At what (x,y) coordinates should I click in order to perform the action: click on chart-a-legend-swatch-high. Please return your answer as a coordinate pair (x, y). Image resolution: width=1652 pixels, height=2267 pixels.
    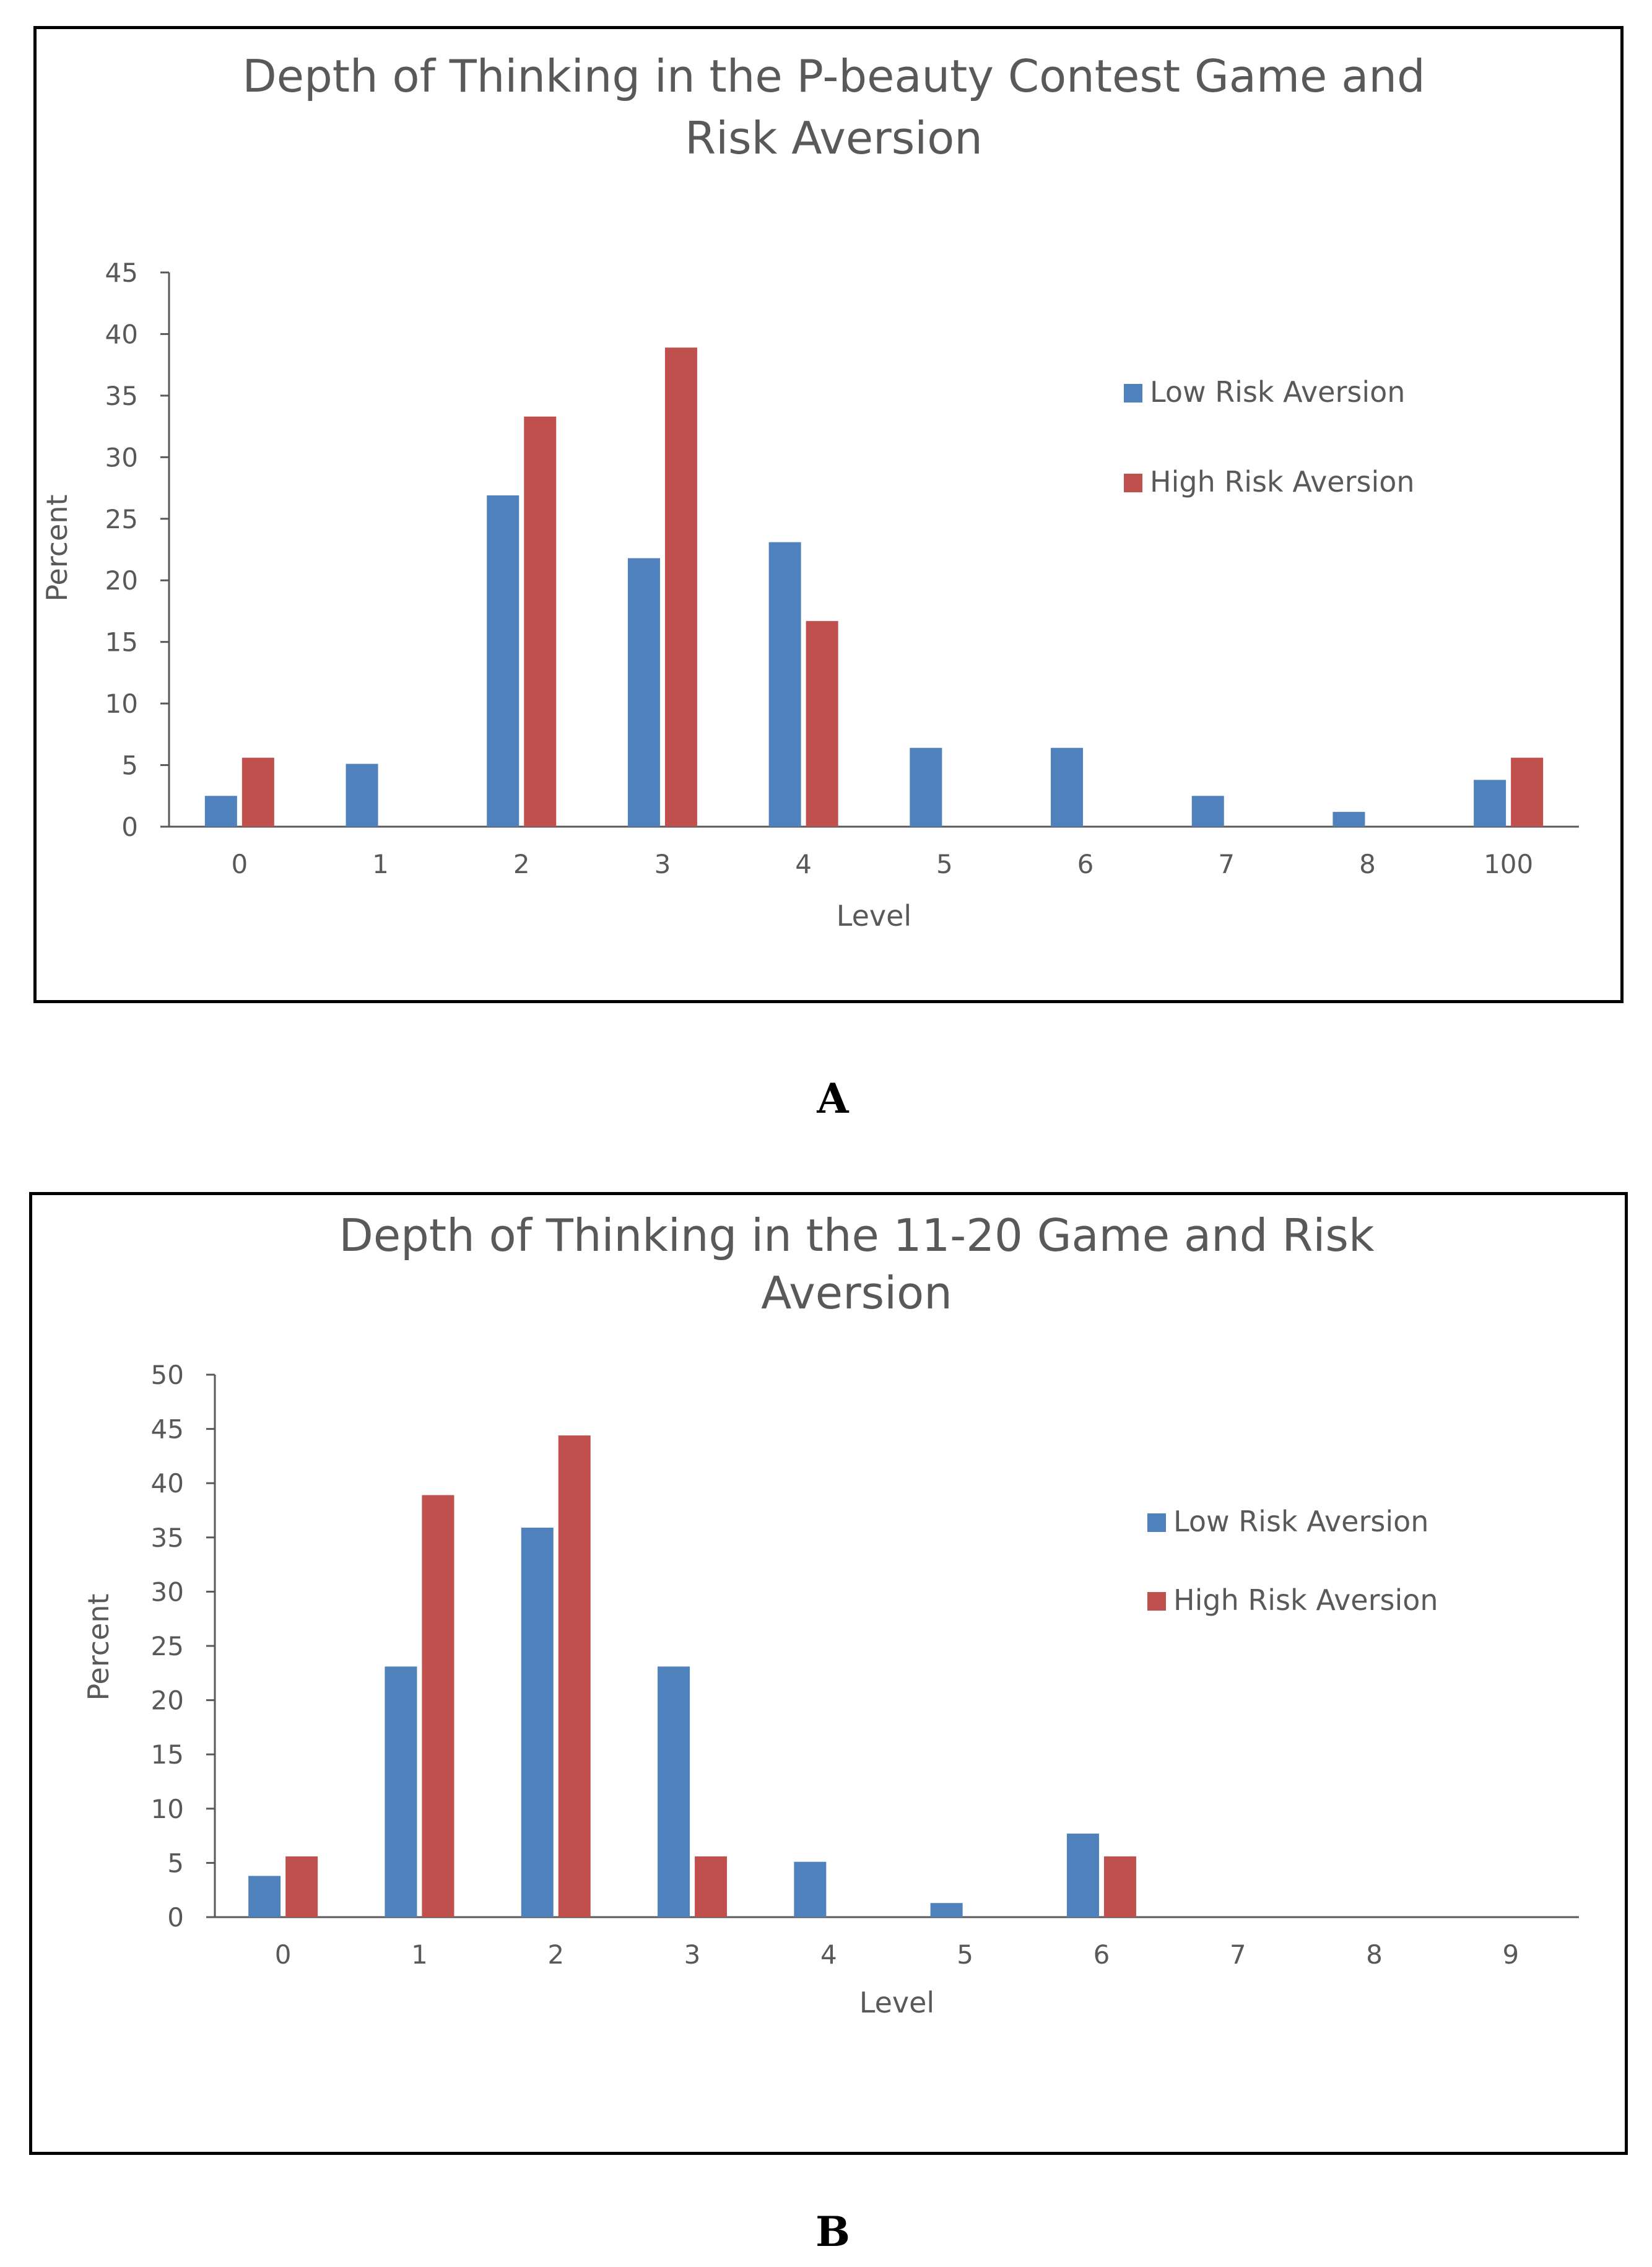
    Looking at the image, I should click on (1133, 483).